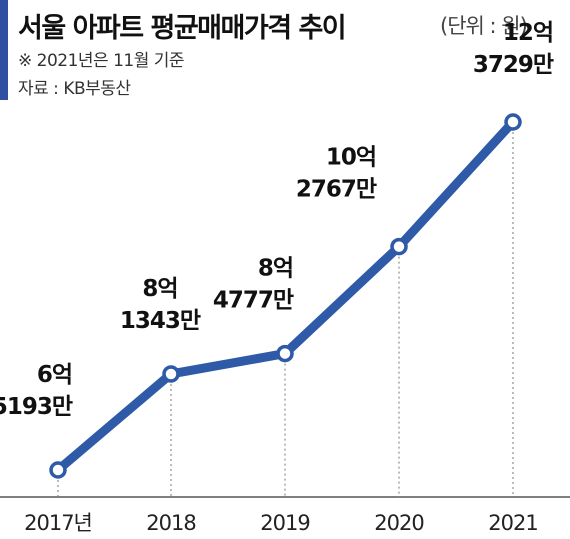 The width and height of the screenshot is (570, 539). I want to click on note-text: ※ 2021년은 11월 기준, so click(101, 61).